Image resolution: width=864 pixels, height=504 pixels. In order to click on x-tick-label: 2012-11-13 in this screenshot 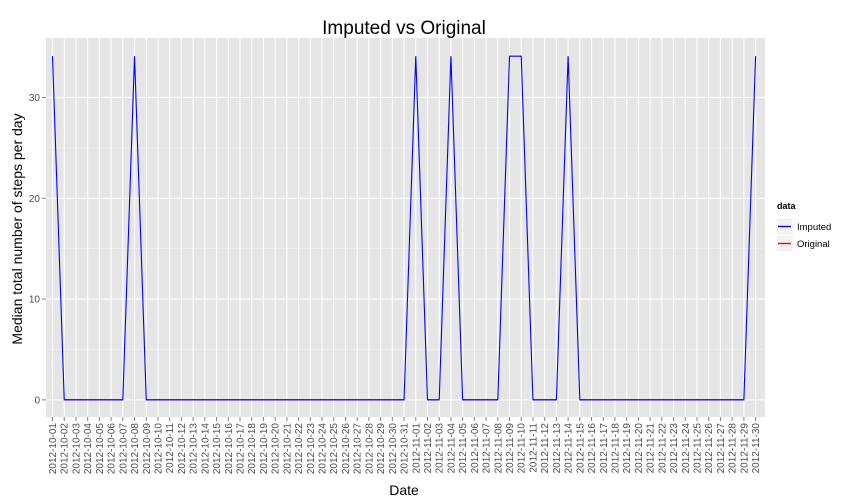, I will do `click(557, 448)`.